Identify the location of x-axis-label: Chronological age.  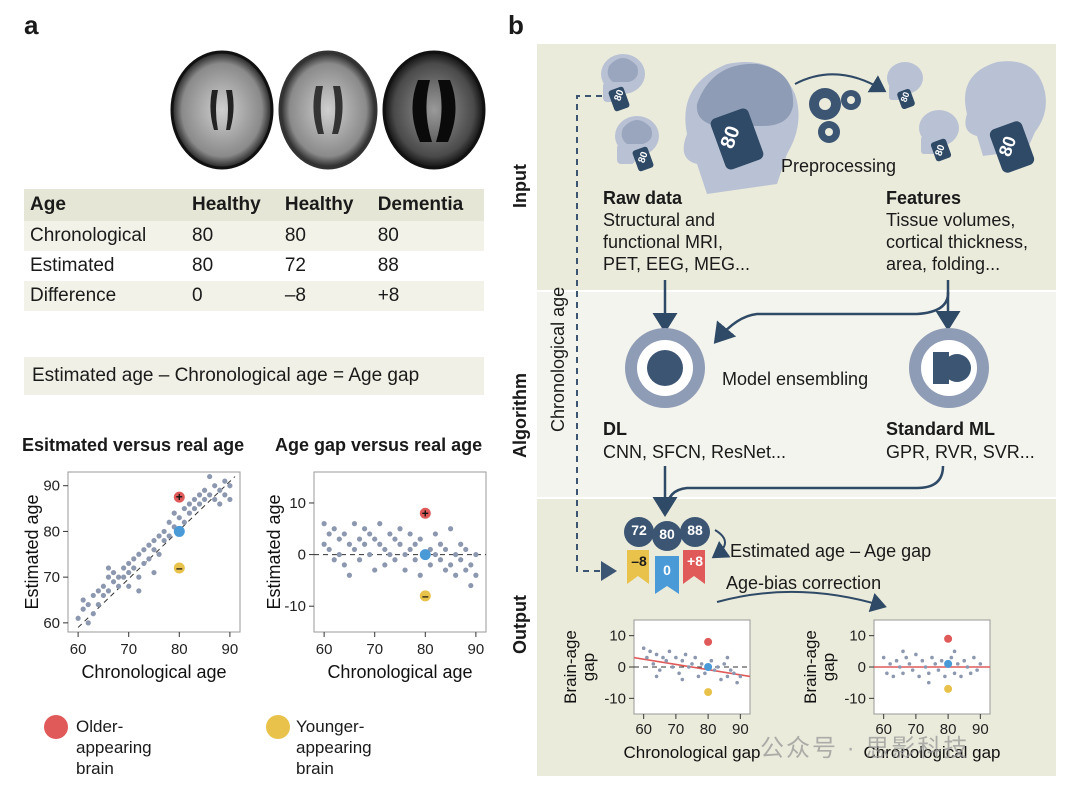
(399, 672).